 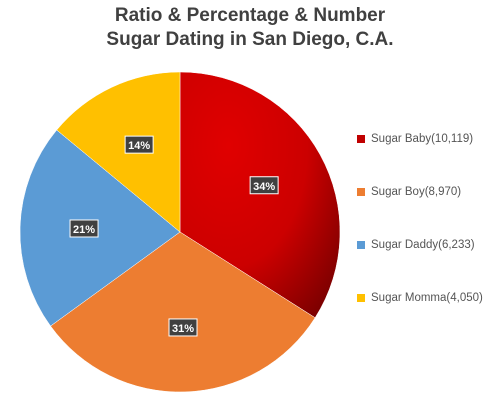 I want to click on legend-label: Sugar Daddy(6,233), so click(x=423, y=245).